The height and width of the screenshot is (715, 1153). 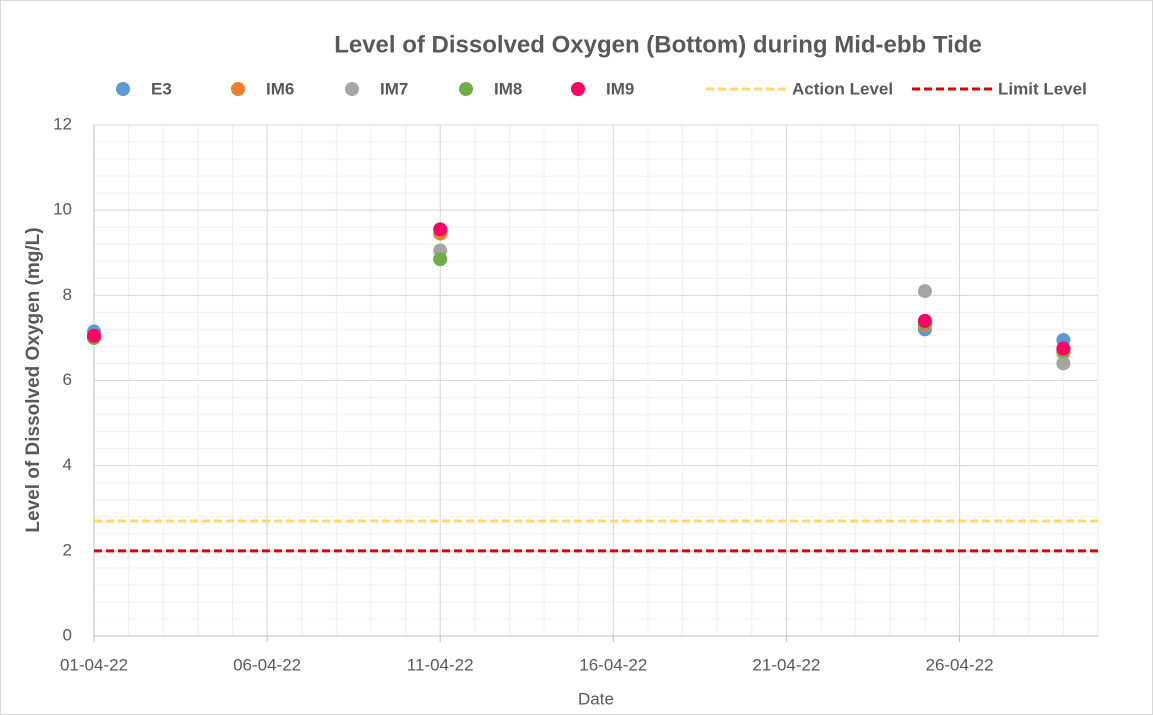 What do you see at coordinates (94, 664) in the screenshot?
I see `x-tick-label: 01-04-22` at bounding box center [94, 664].